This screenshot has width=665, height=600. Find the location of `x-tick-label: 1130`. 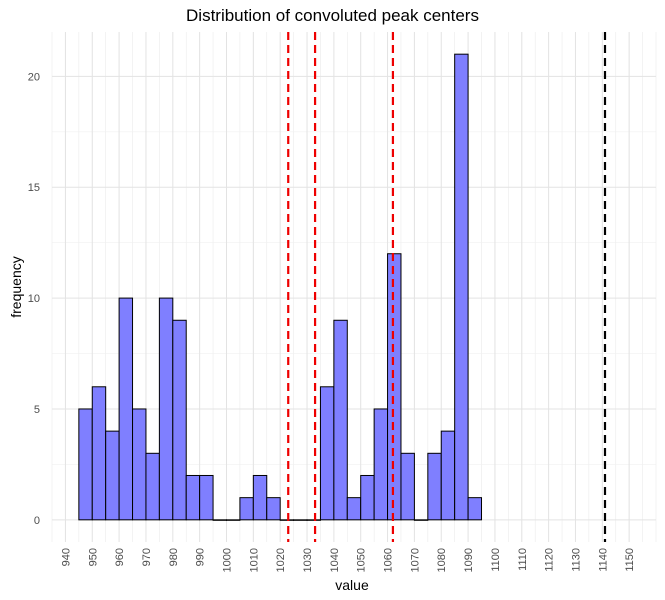

x-tick-label: 1130 is located at coordinates (576, 560).